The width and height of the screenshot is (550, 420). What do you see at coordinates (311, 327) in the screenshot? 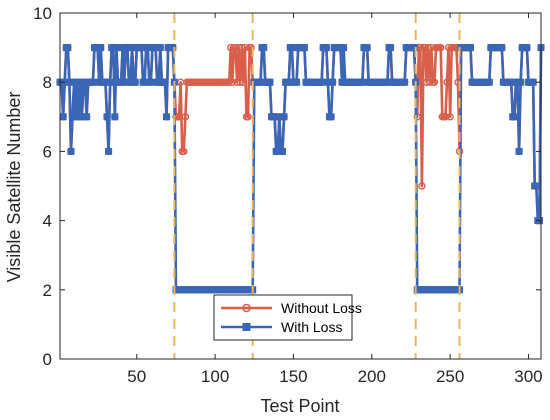
I see `legend-with-loss-label: With Loss` at bounding box center [311, 327].